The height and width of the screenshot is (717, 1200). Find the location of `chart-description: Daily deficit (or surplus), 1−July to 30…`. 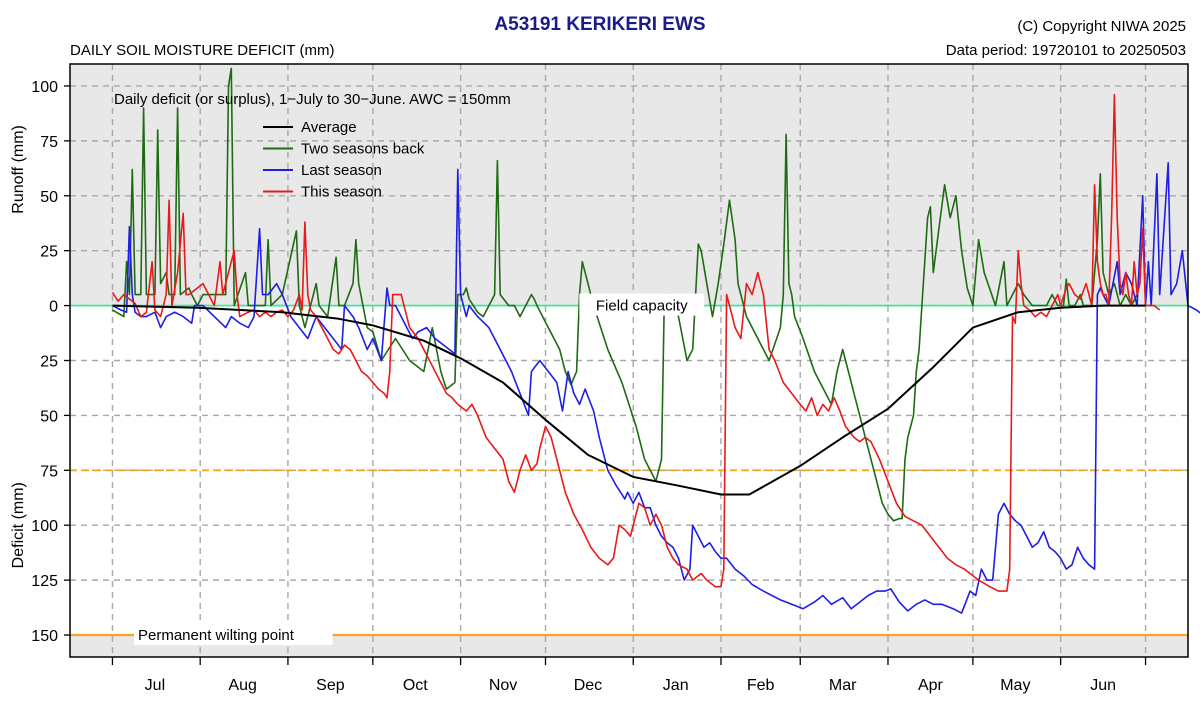

chart-description: Daily deficit (or surplus), 1−July to 30… is located at coordinates (312, 99).